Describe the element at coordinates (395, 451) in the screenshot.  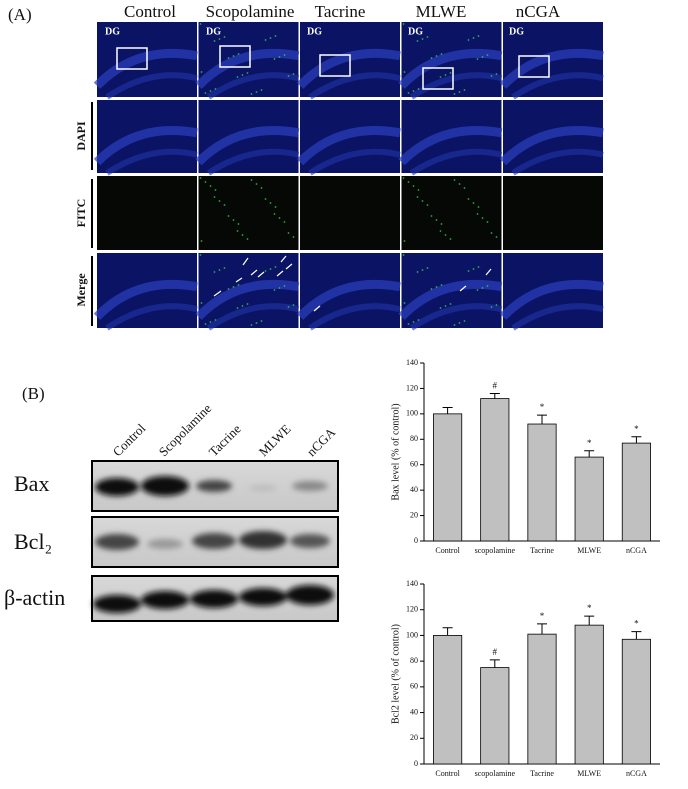
I see `y-axis-label: Bax level (% of control)` at that location.